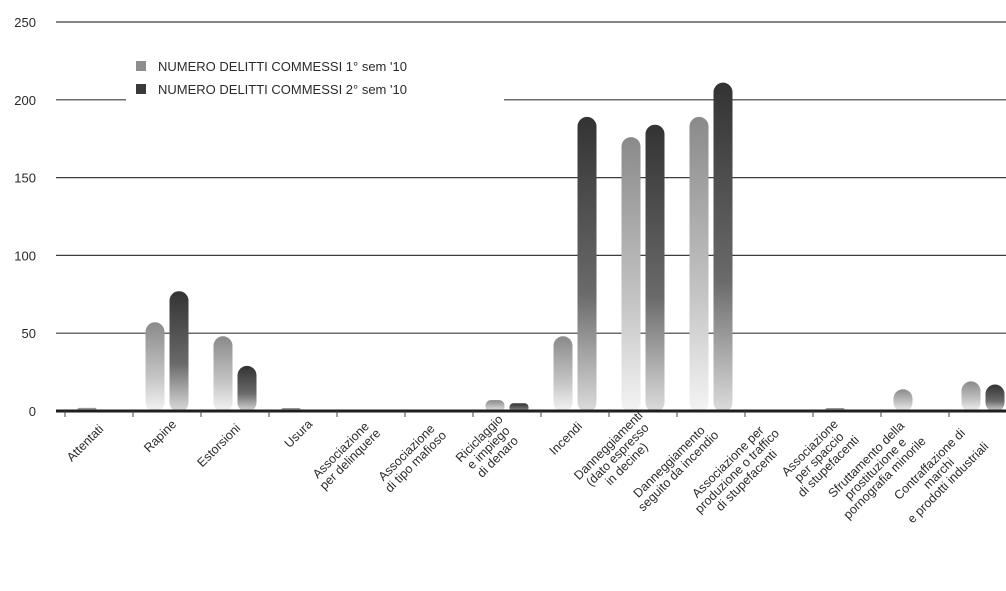  I want to click on y-tick-label: 100, so click(25, 255).